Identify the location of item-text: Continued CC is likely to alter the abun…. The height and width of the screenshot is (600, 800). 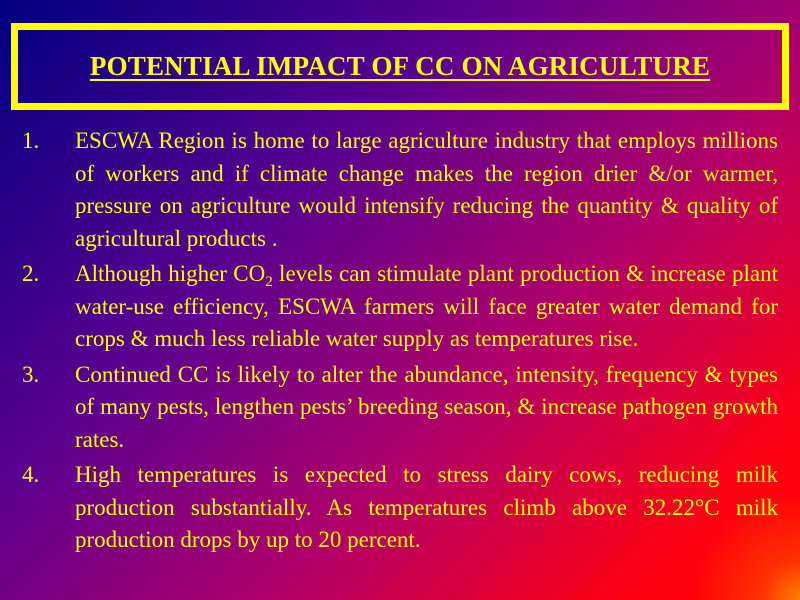
(426, 406).